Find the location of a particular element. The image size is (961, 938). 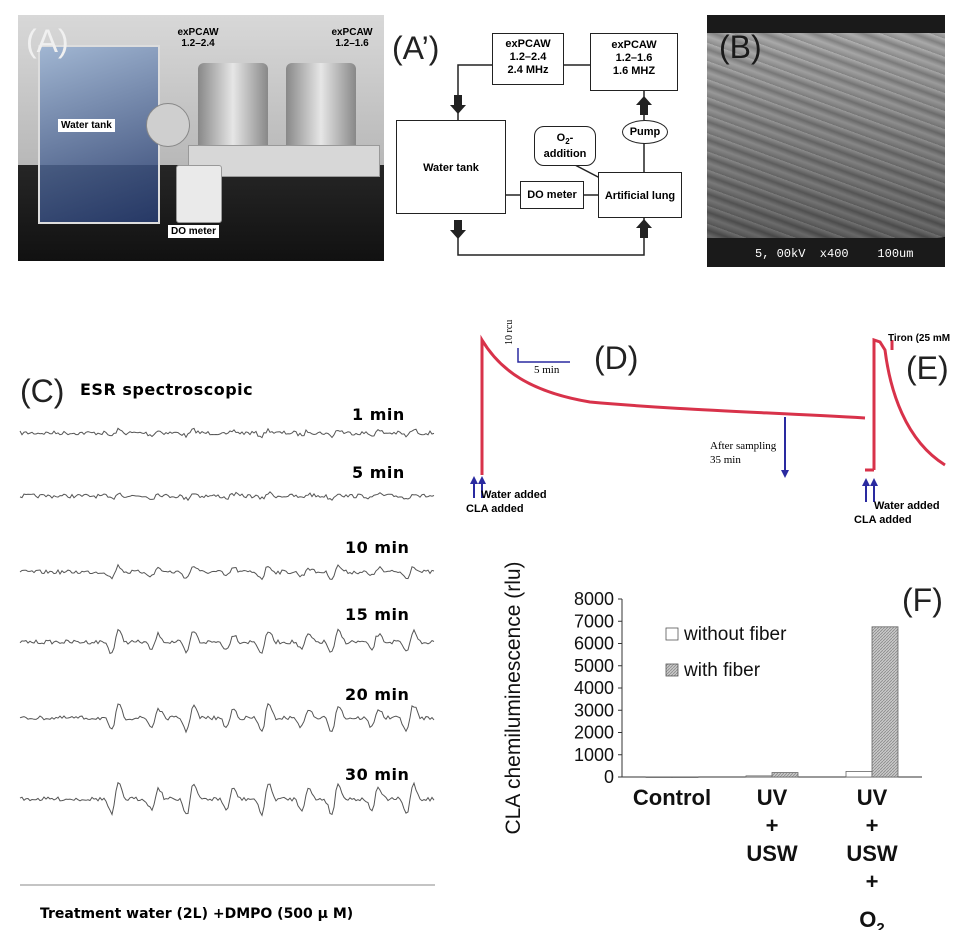

esr-time-30: 30 min is located at coordinates (377, 774).